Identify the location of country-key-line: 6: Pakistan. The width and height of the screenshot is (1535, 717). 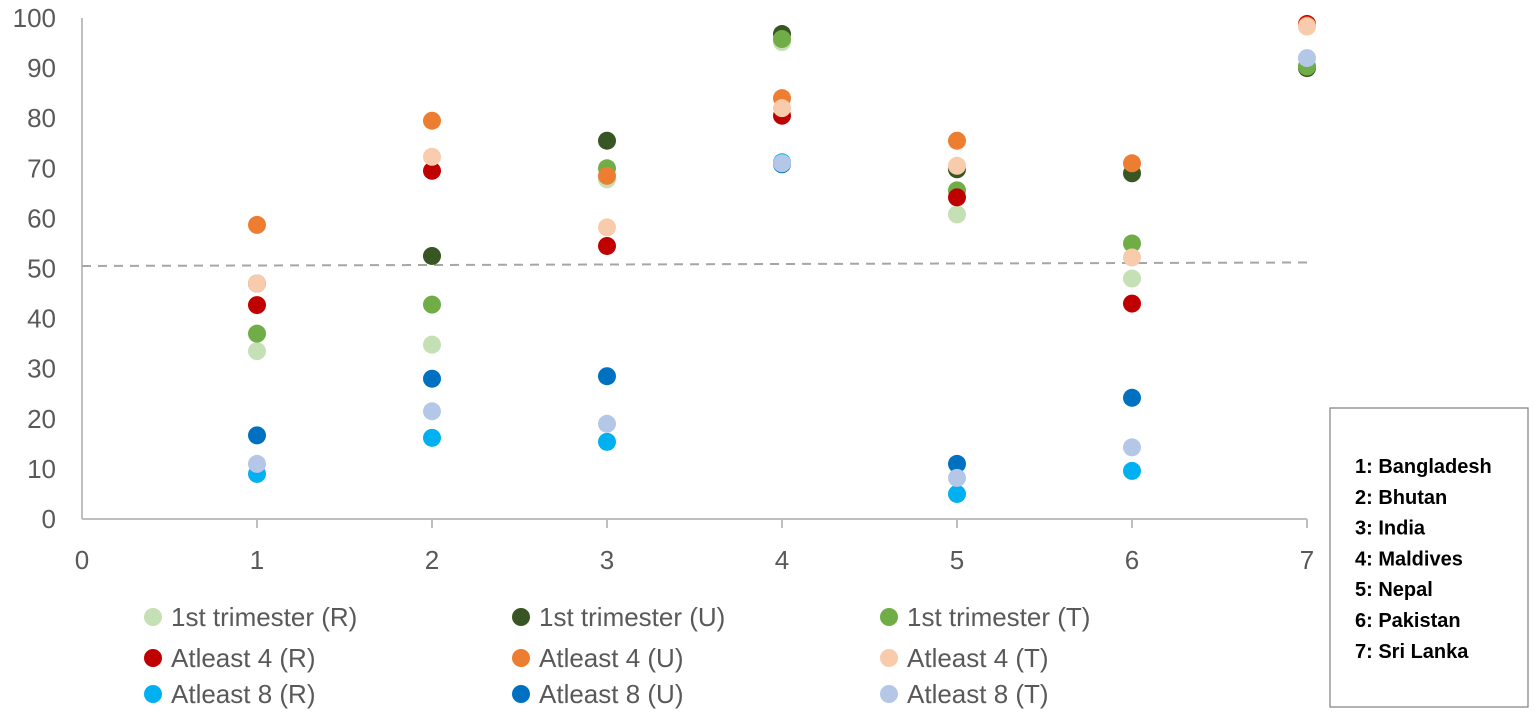
(1408, 621).